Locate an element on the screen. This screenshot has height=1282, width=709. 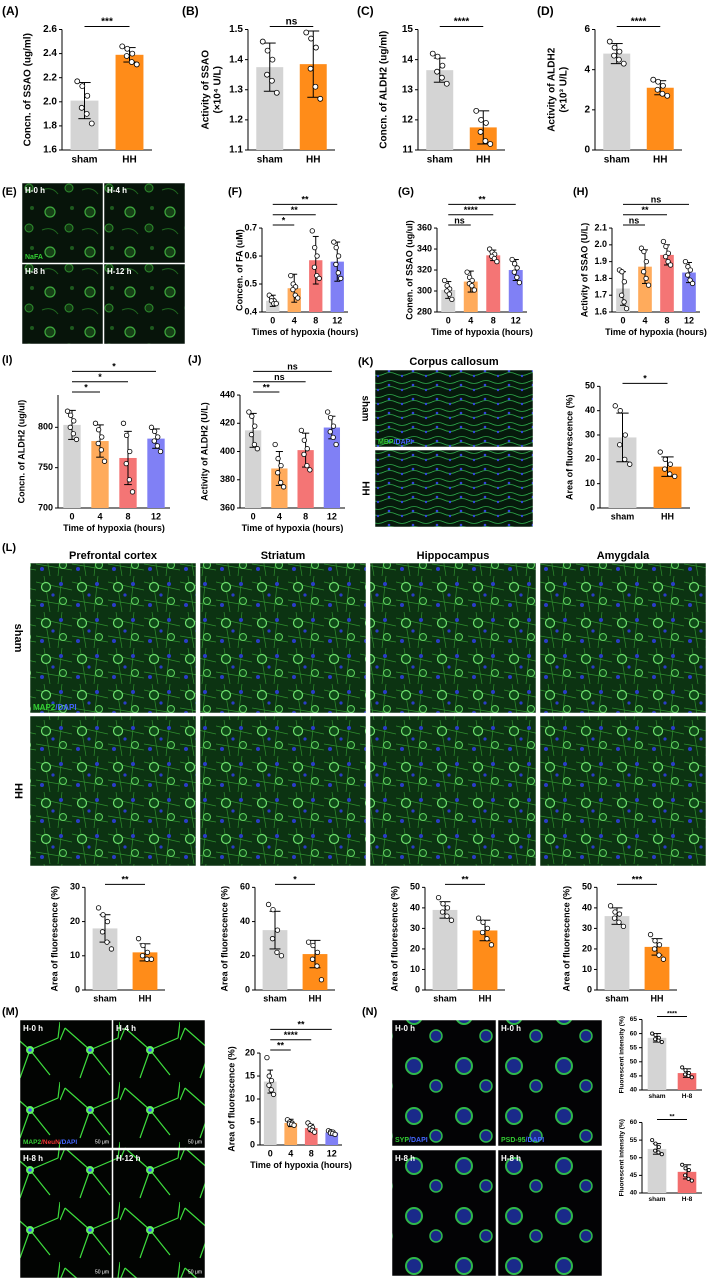
image-label: (M) is located at coordinates (10, 1012).